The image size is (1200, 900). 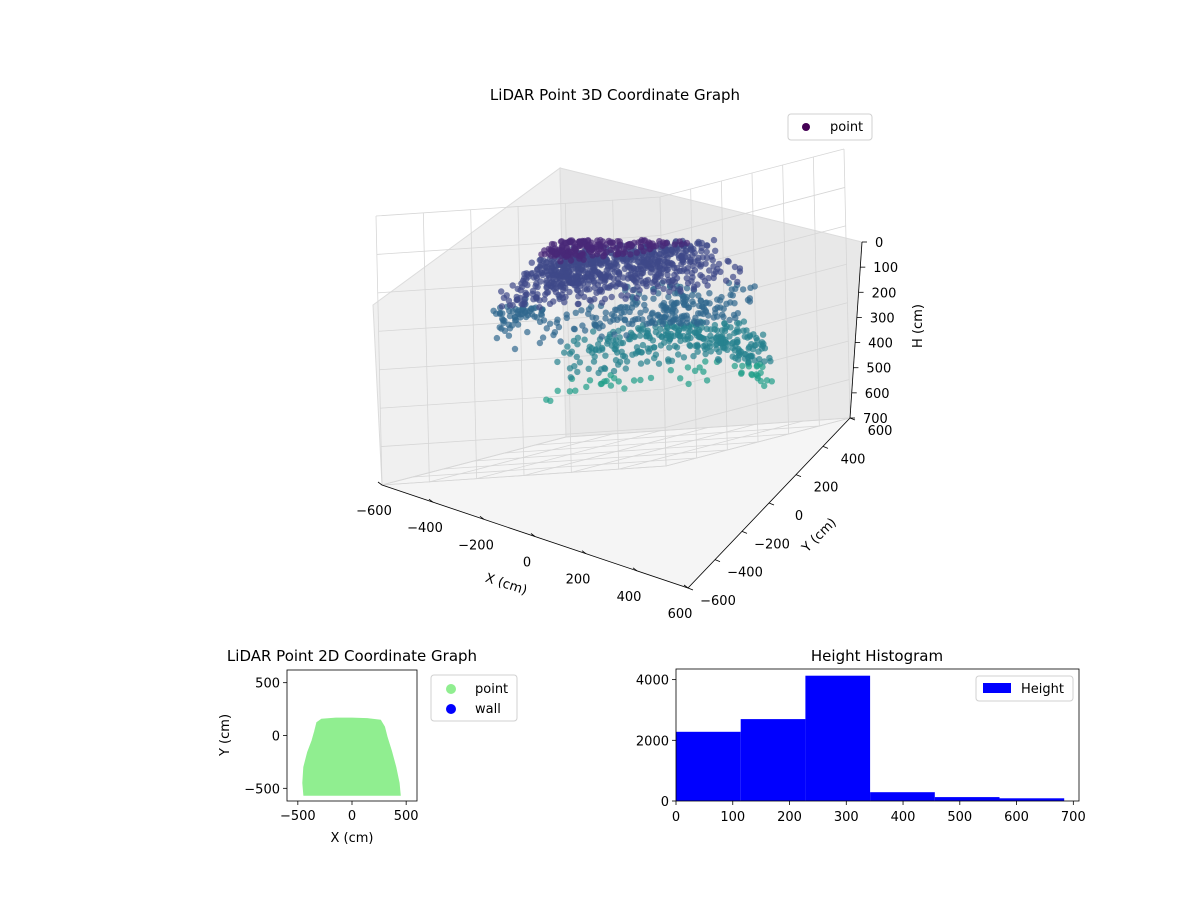 I want to click on chart2d-x-tick-label: −500, so click(x=298, y=816).